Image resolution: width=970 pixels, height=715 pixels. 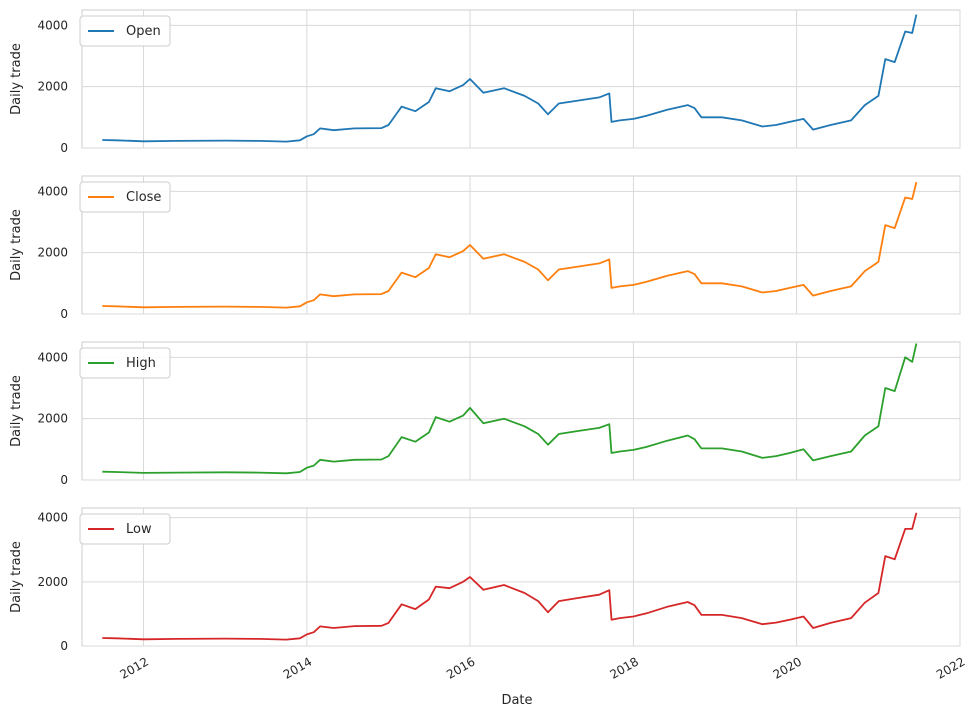 I want to click on legend: Low, so click(x=125, y=529).